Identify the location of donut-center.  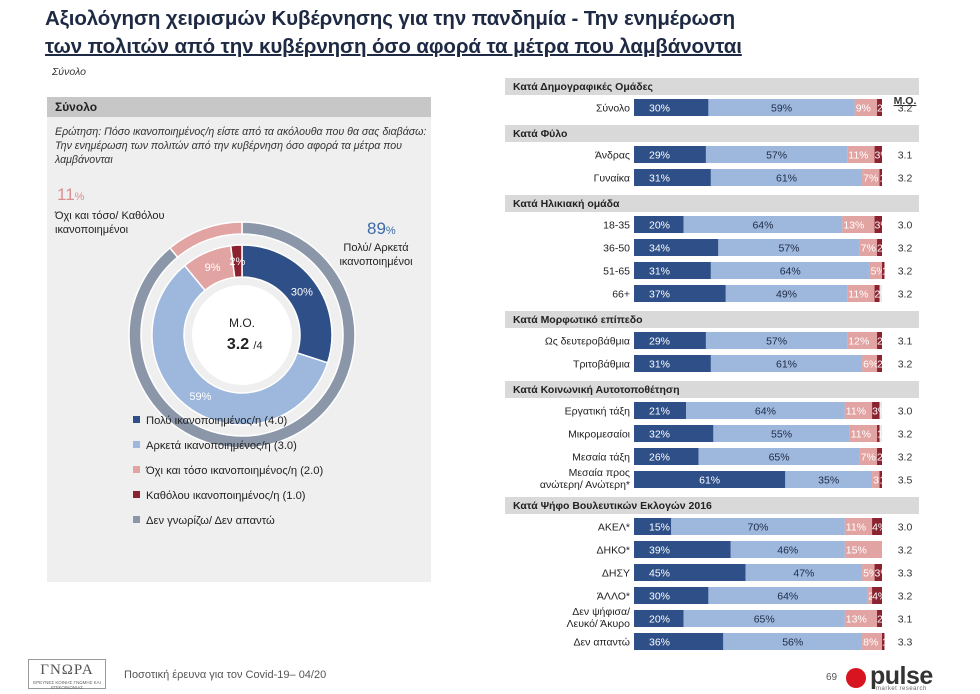
(242, 335).